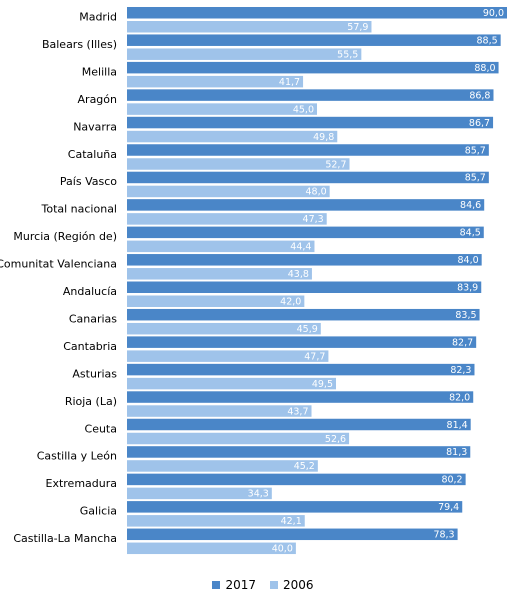 The image size is (526, 600). What do you see at coordinates (310, 95) in the screenshot?
I see `bar-2017-aragon` at bounding box center [310, 95].